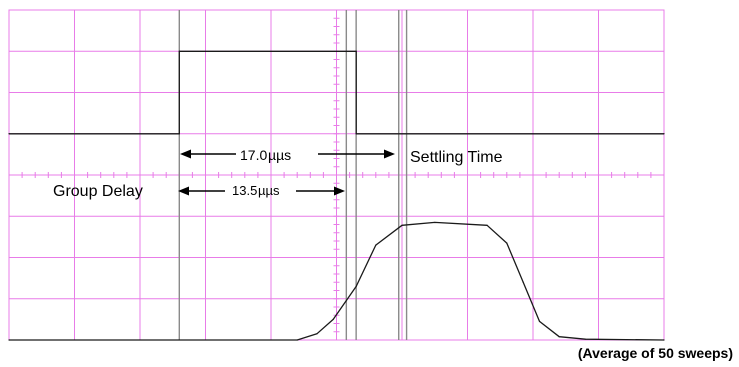  I want to click on settling-time-annotation: 17.0 µµs Settling Time, so click(341, 156).